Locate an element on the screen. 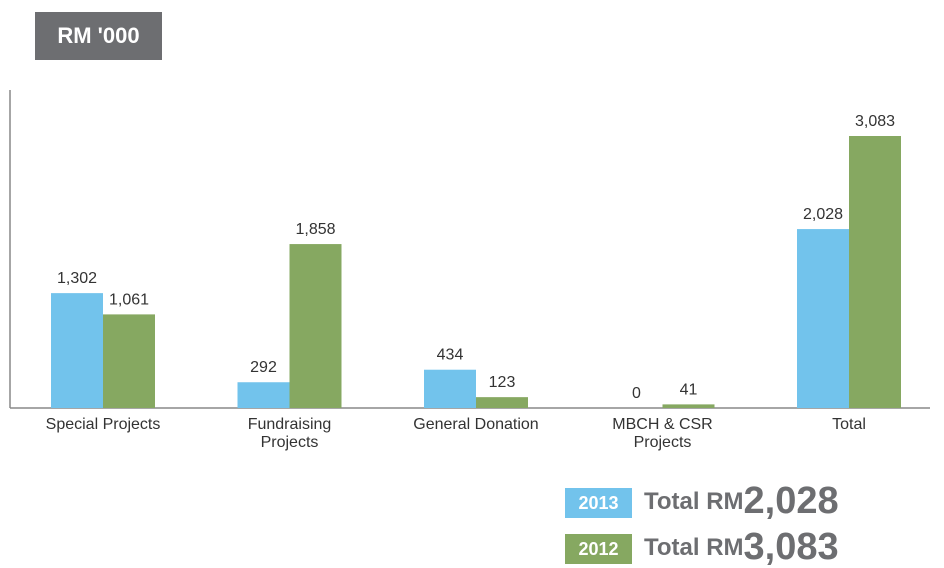 The width and height of the screenshot is (944, 568). value-label: 2,028 is located at coordinates (823, 214).